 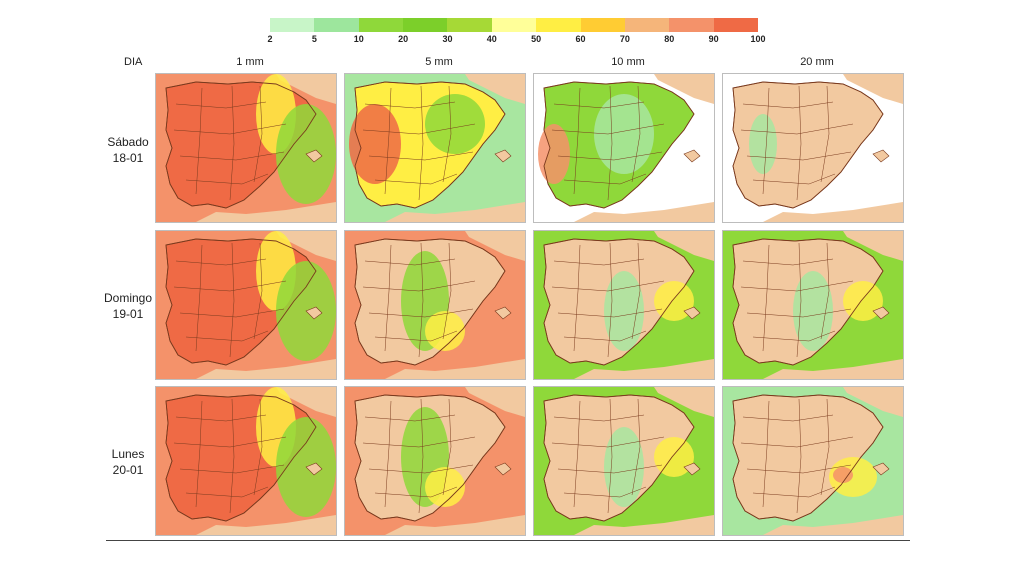 I want to click on legend-tick-label: 10, so click(x=358, y=39).